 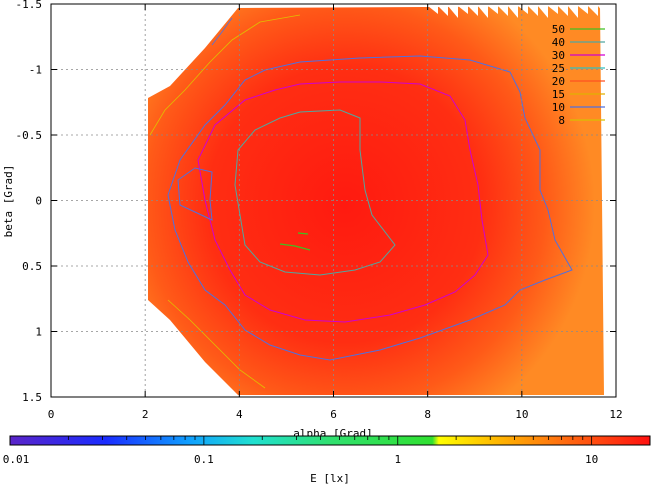 I want to click on y-tick-label: -1, so click(x=35, y=70).